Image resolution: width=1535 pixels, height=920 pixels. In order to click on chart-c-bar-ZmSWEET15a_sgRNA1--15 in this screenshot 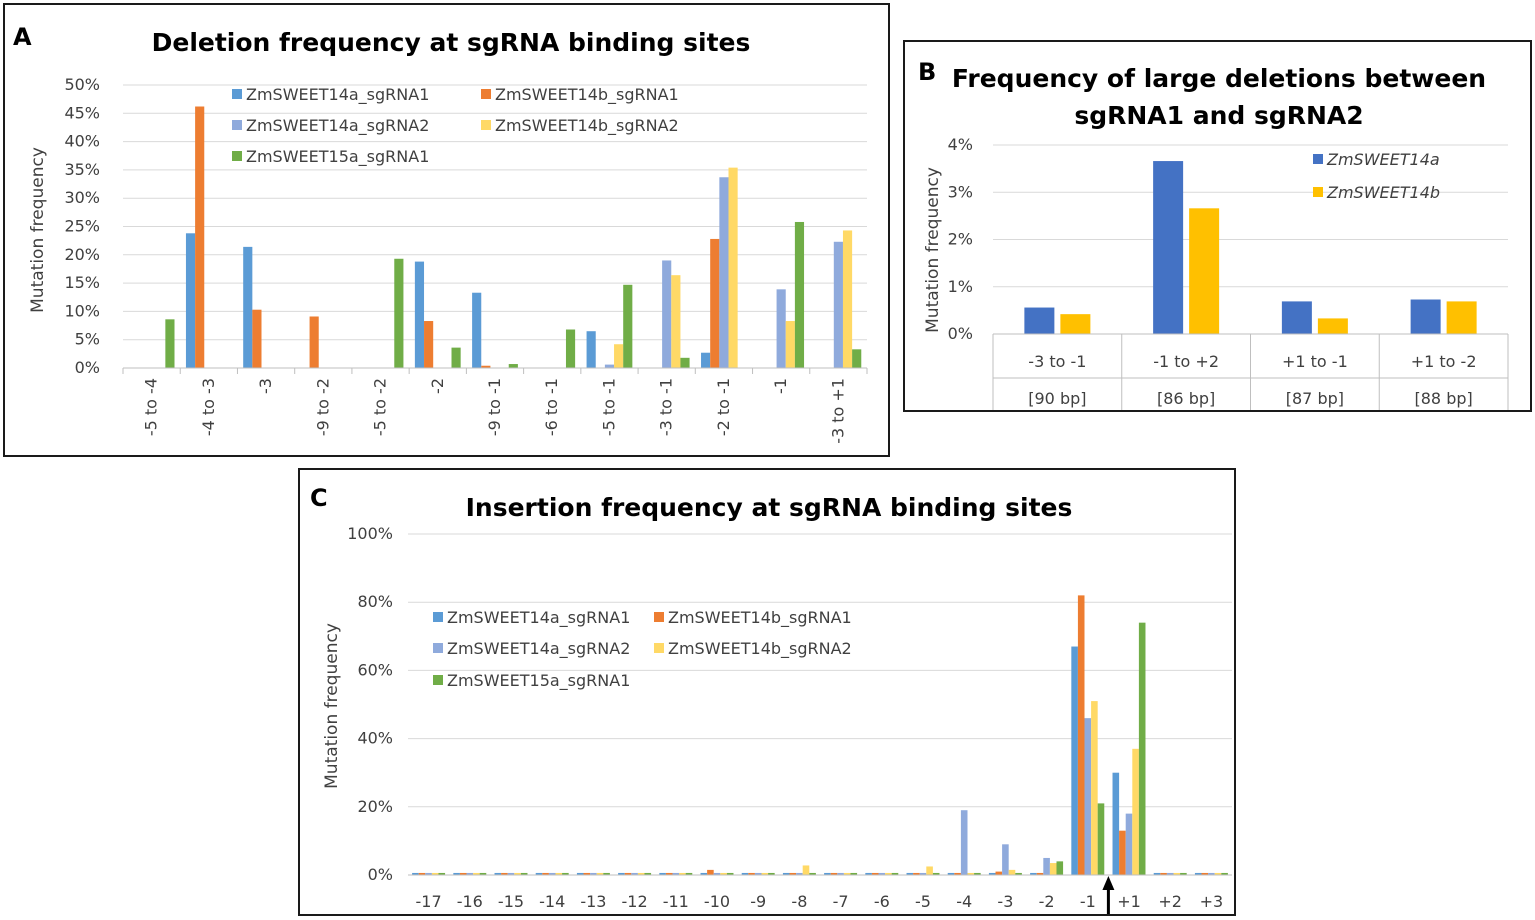, I will do `click(524, 873)`.